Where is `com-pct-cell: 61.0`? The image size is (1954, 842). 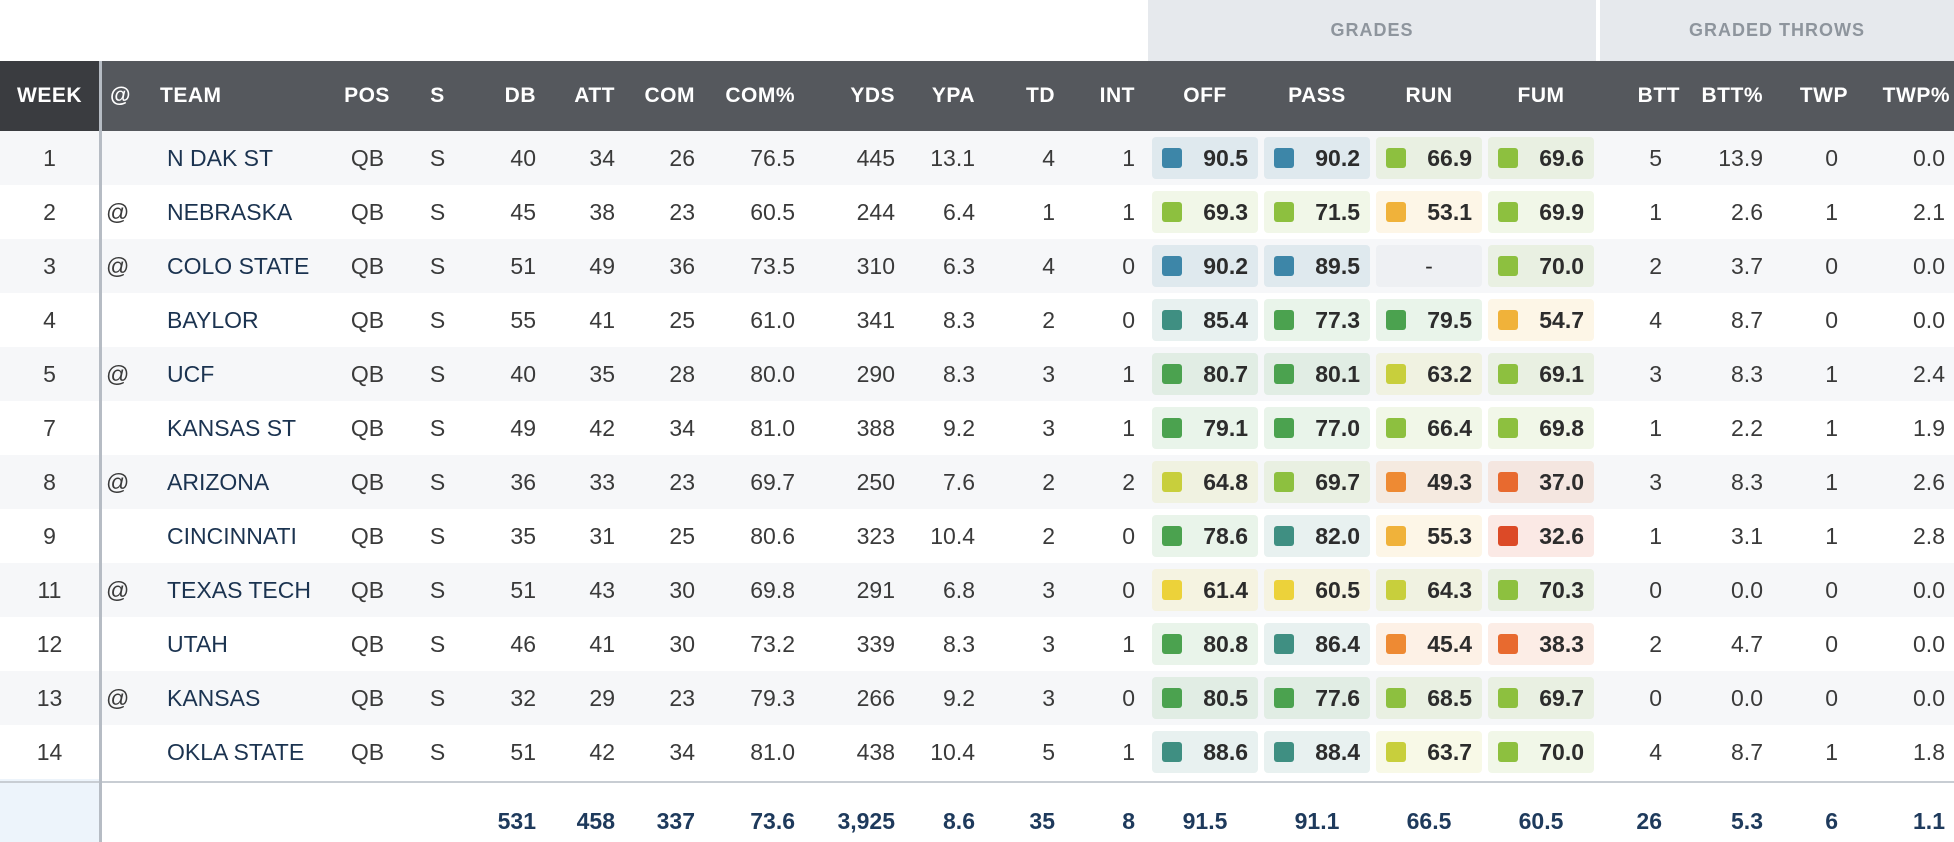
com-pct-cell: 61.0 is located at coordinates (772, 320).